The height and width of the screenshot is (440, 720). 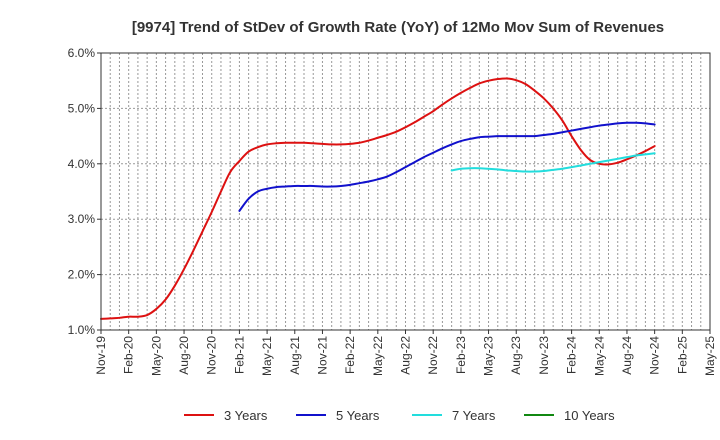 What do you see at coordinates (447, 166) in the screenshot?
I see `series-line-5-years` at bounding box center [447, 166].